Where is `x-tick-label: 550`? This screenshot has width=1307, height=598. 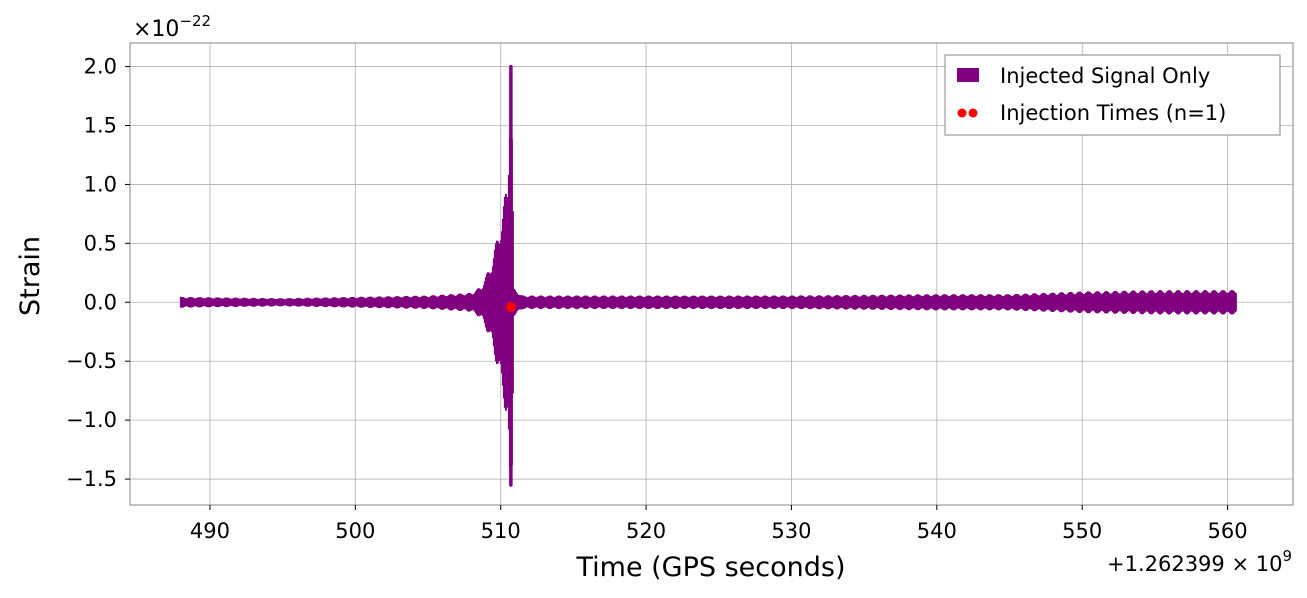
x-tick-label: 550 is located at coordinates (1082, 531).